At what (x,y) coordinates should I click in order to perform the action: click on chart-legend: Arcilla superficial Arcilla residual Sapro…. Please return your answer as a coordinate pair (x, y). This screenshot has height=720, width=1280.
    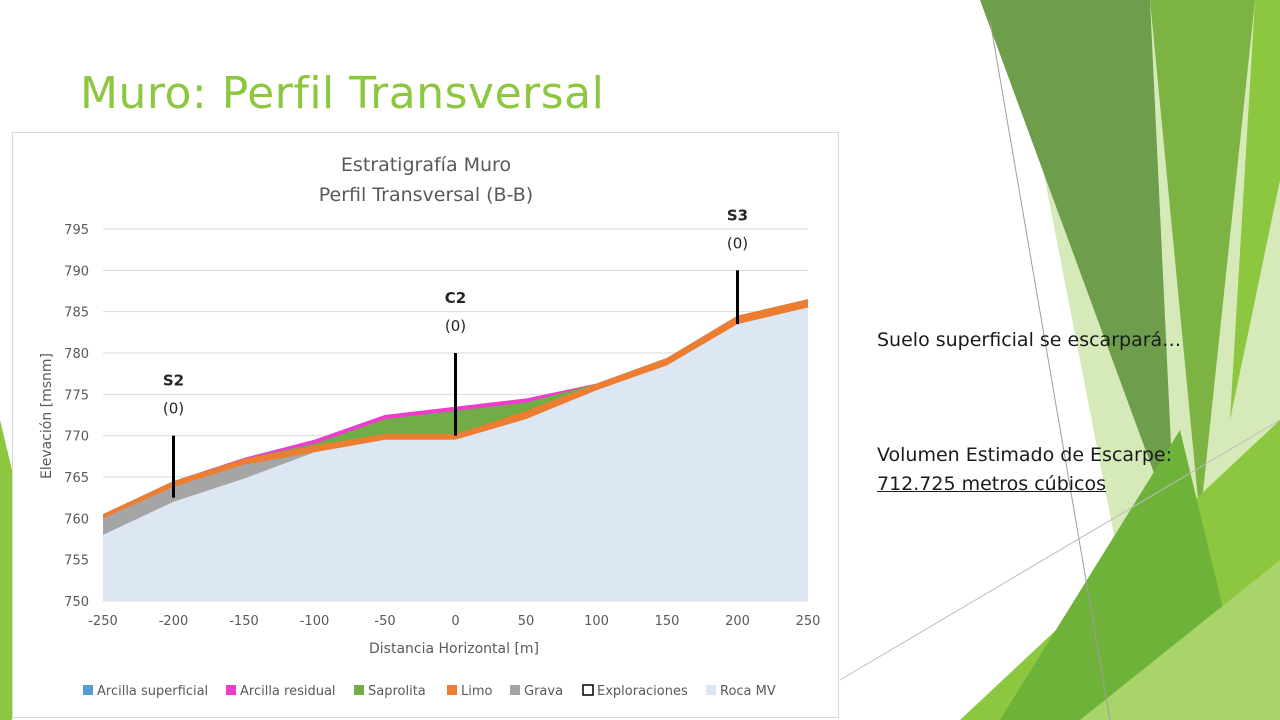
    Looking at the image, I should click on (429, 691).